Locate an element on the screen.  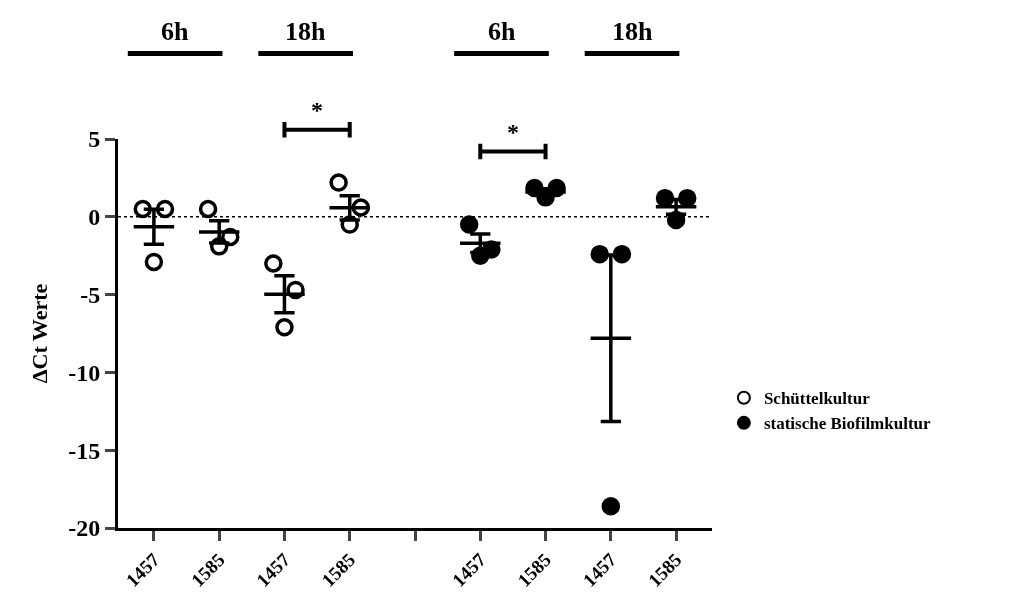
y-tick-label: -20 is located at coordinates (84, 528).